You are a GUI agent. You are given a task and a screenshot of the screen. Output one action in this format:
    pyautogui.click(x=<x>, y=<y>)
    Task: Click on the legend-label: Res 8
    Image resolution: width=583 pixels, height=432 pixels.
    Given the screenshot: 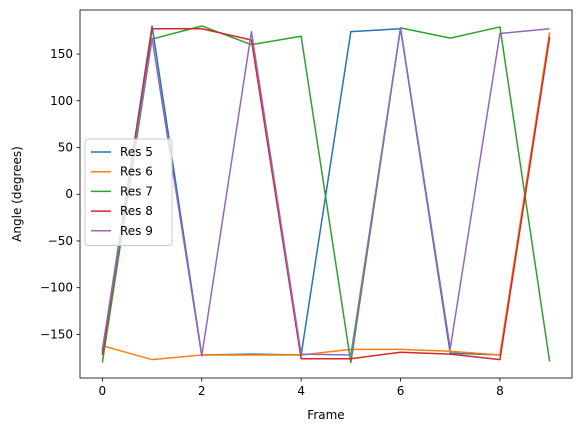 What is the action you would take?
    pyautogui.click(x=136, y=211)
    